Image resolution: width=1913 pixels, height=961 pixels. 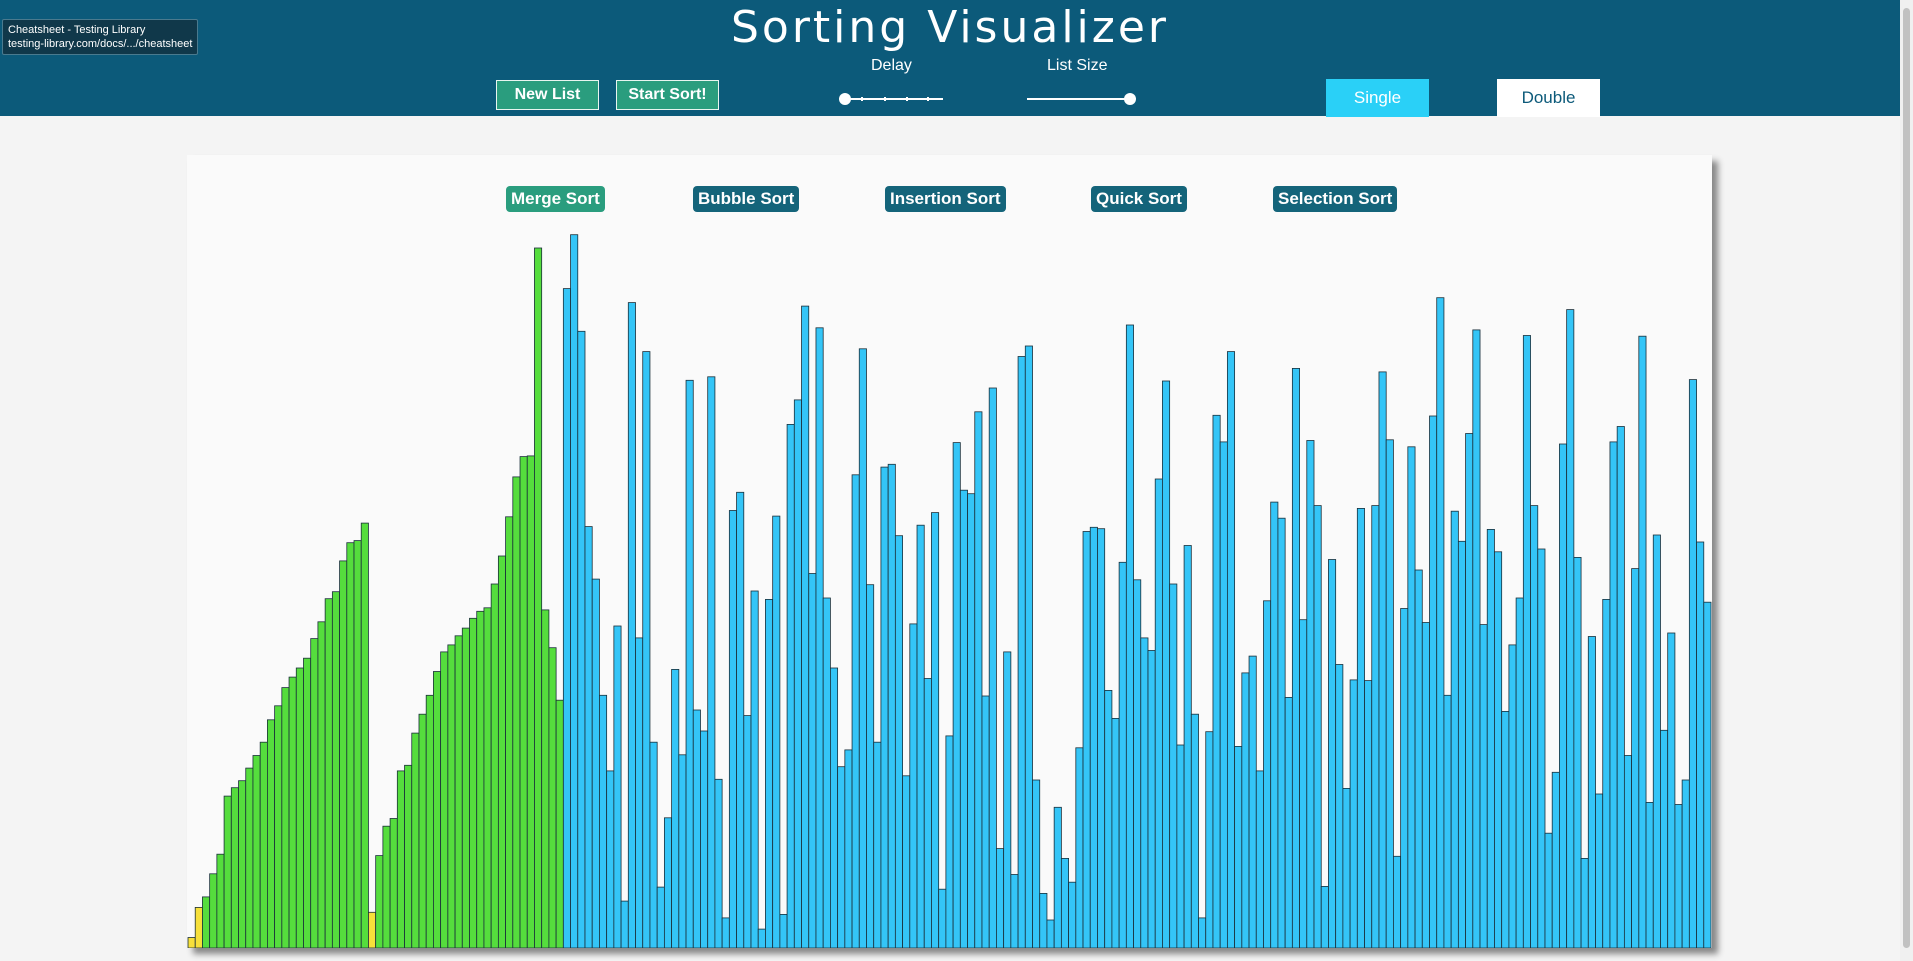 I want to click on app-title: Sorting Visualizer, so click(x=950, y=27).